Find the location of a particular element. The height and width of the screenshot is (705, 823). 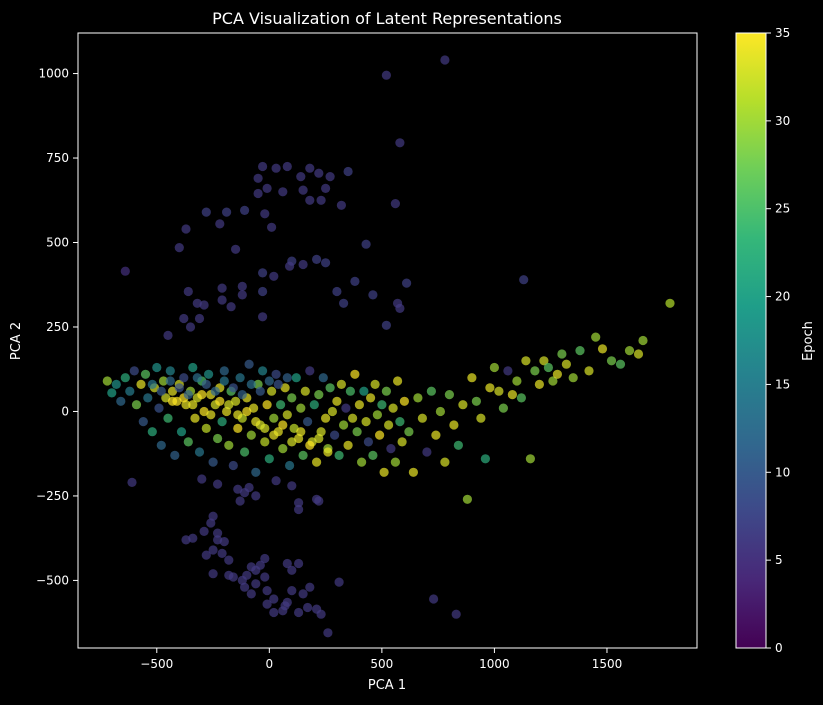

colorbar-tick-label: 35 is located at coordinates (782, 33).